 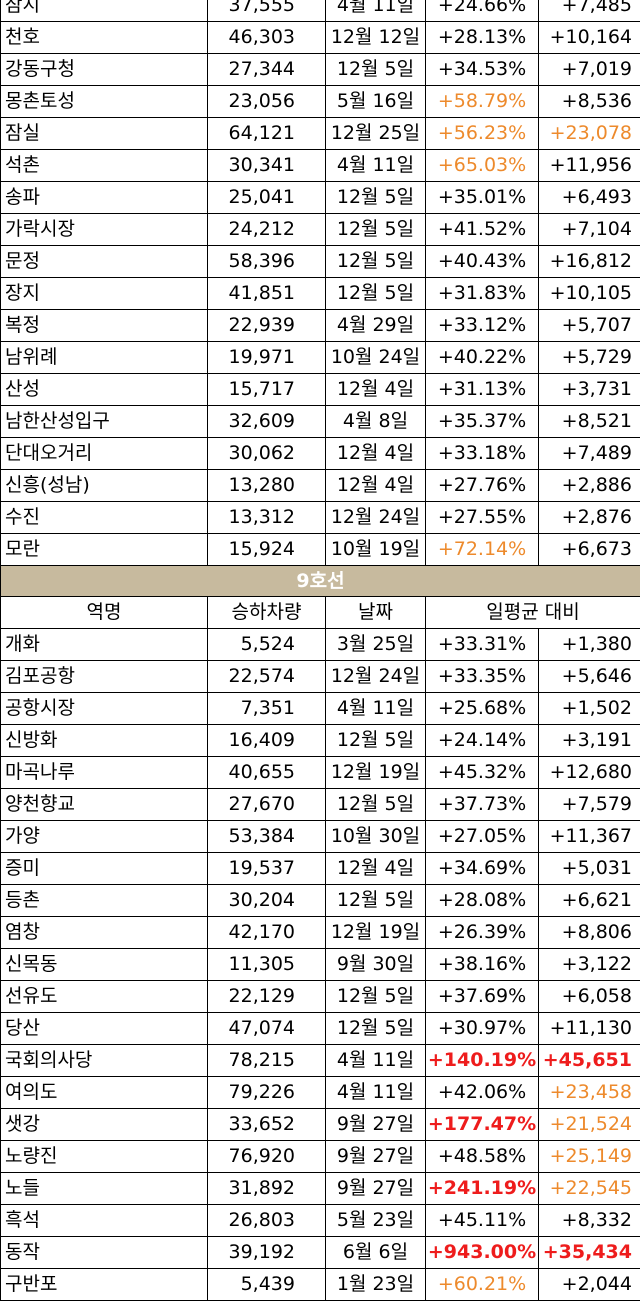 I want to click on date-cell: 12월 12일, so click(x=376, y=38).